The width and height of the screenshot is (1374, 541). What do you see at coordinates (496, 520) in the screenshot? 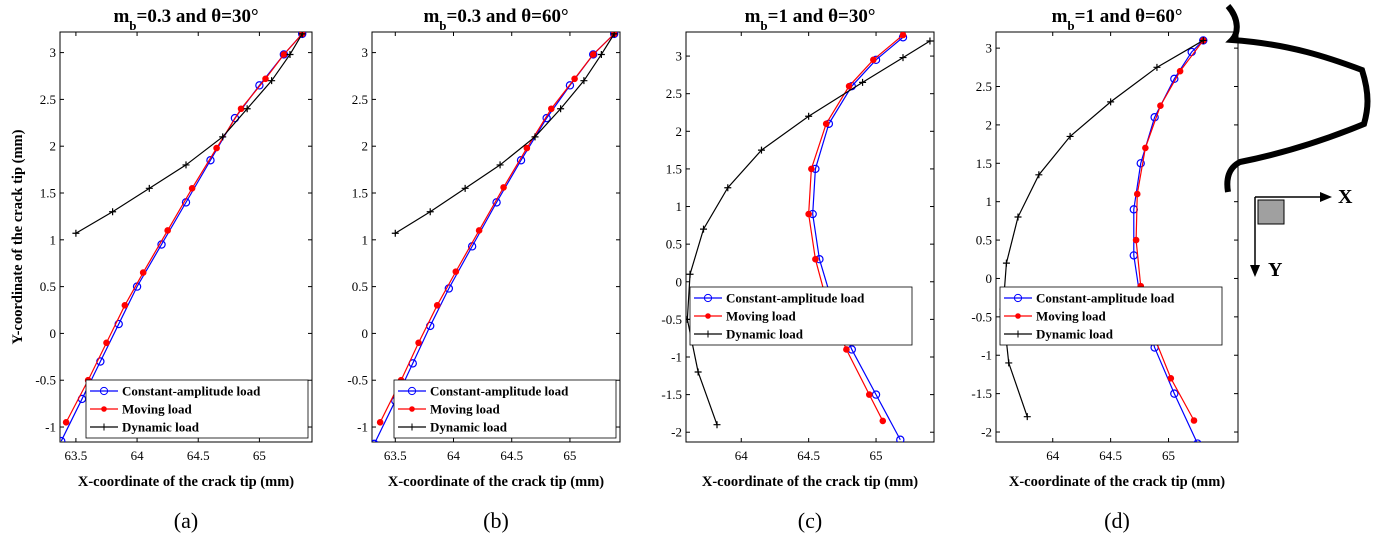
I see `panel-caption: (b)` at bounding box center [496, 520].